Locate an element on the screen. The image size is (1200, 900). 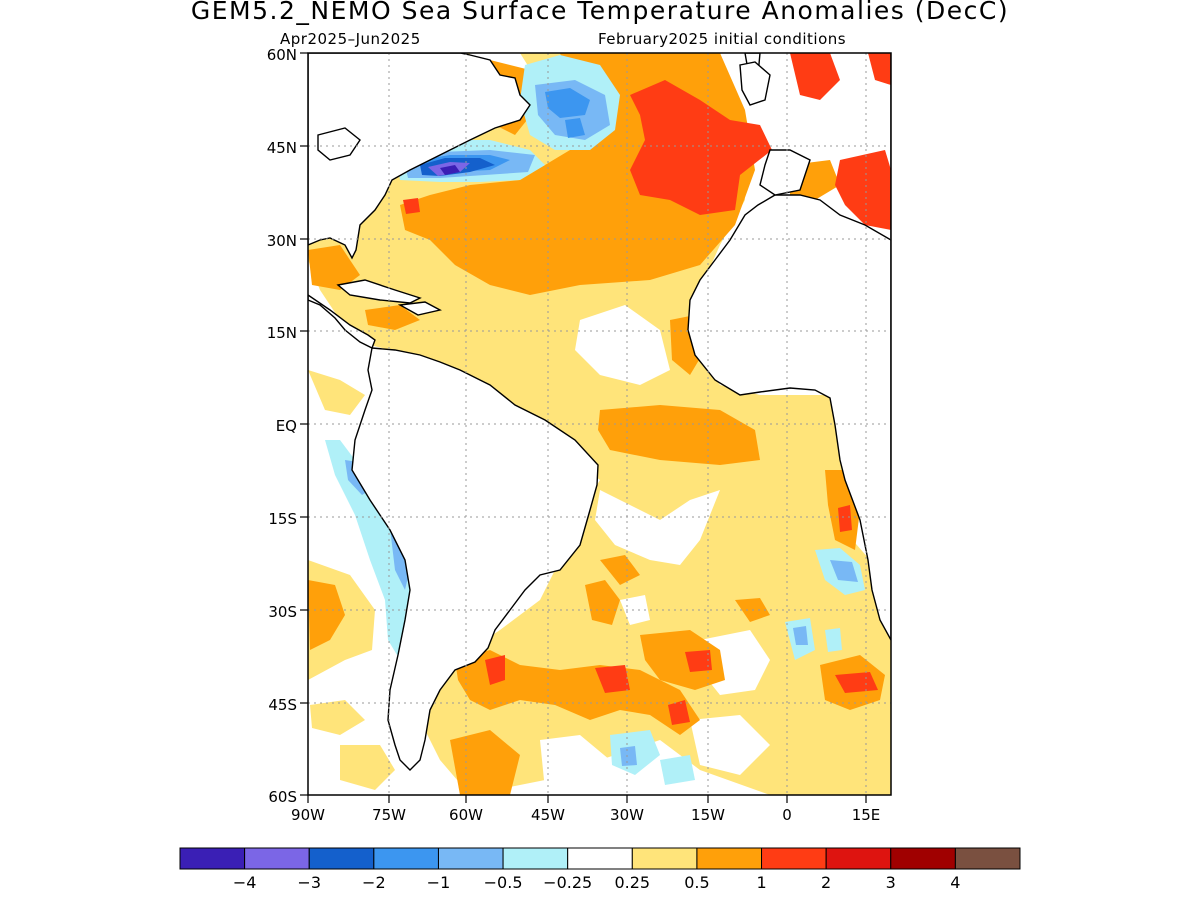
lat-label: 30S is located at coordinates (282, 612).